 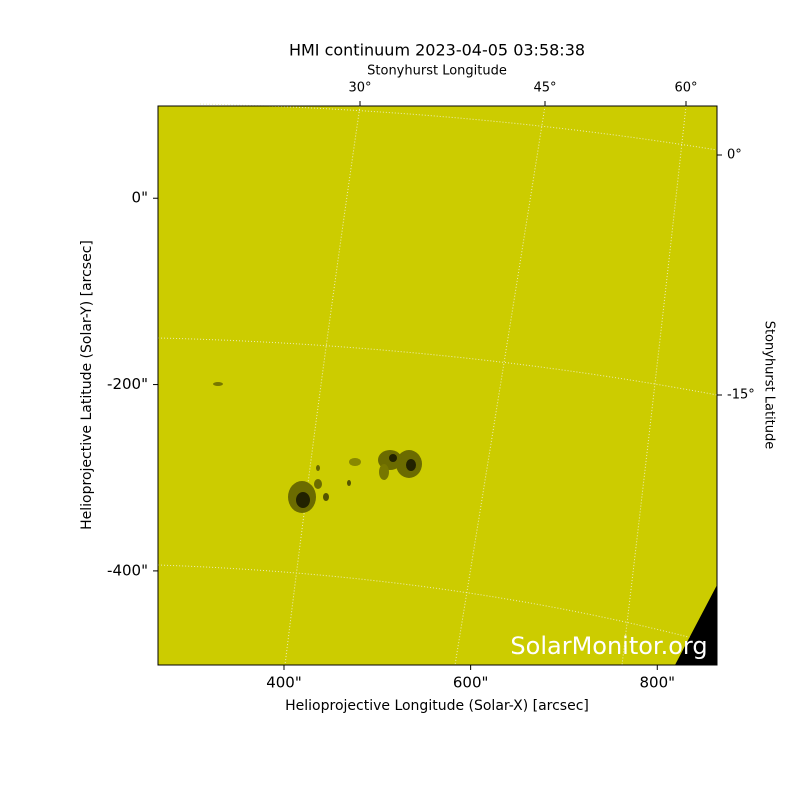 I want to click on x-tick-label: 400", so click(x=284, y=683).